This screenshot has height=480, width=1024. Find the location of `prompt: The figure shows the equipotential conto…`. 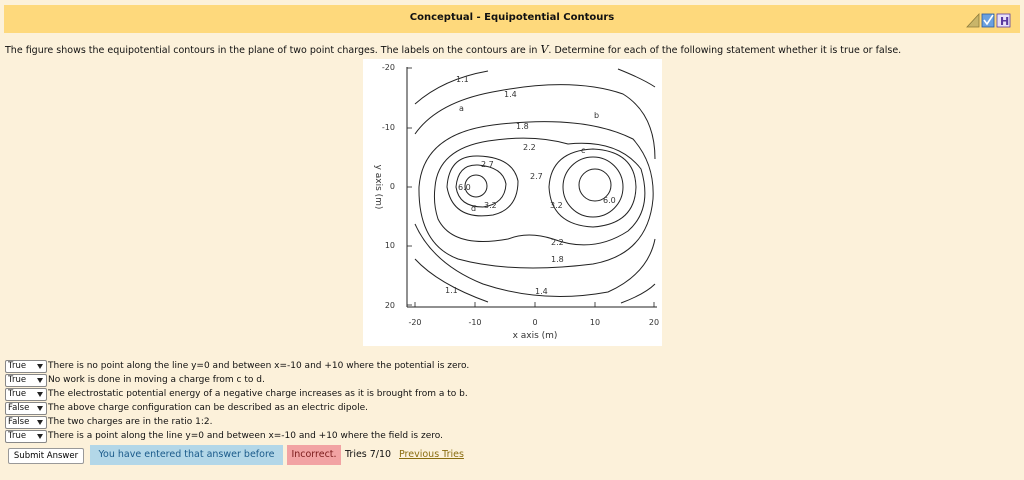

prompt: The figure shows the equipotential conto… is located at coordinates (453, 49).